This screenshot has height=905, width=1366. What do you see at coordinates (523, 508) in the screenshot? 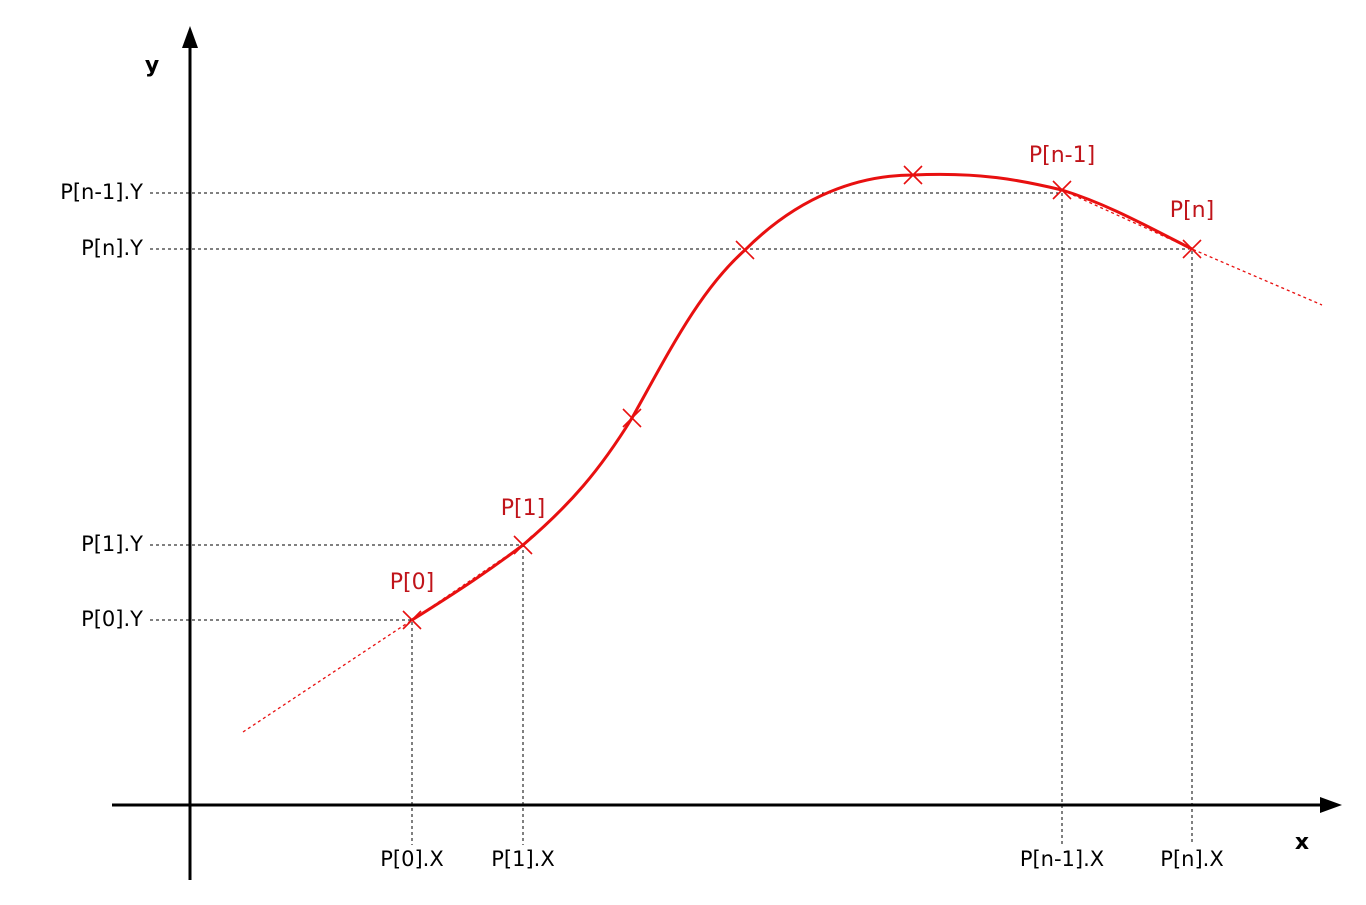
I see `point-label: P[1]` at bounding box center [523, 508].